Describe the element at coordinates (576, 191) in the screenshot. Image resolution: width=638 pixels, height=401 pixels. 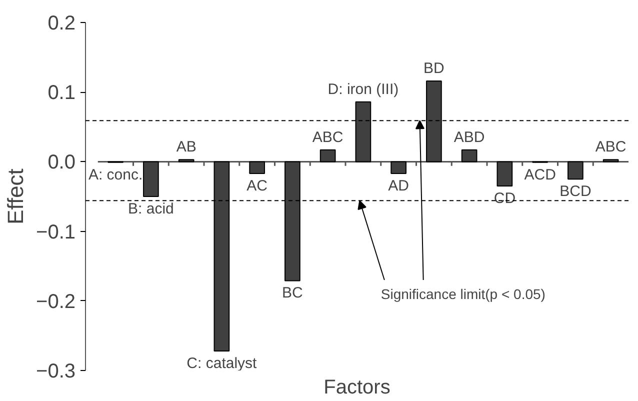
I see `x-tick-label: BCD` at that location.